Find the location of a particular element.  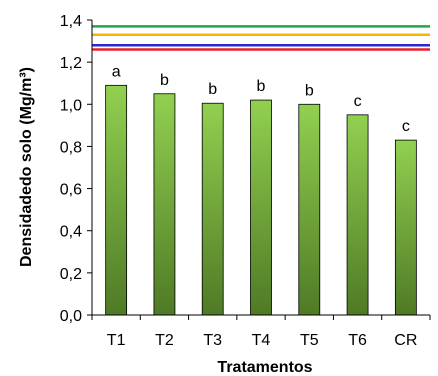

significance-label-t3: b is located at coordinates (212, 89).